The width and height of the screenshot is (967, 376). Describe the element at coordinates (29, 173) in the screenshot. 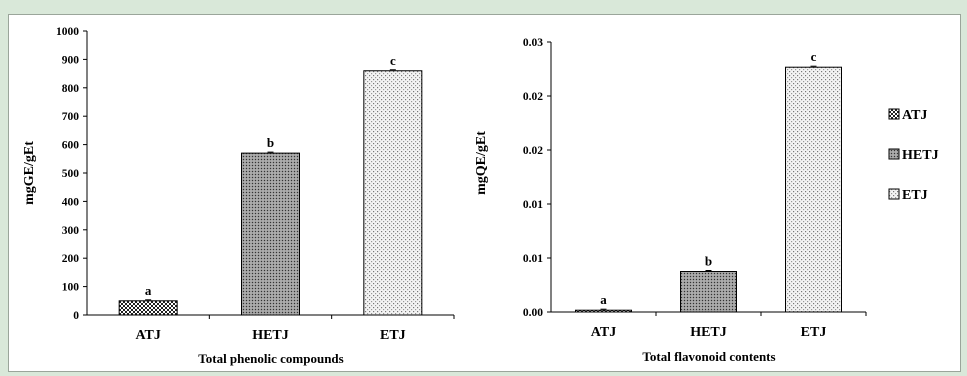

I see `y-axis-label: mgGE/gEt` at that location.